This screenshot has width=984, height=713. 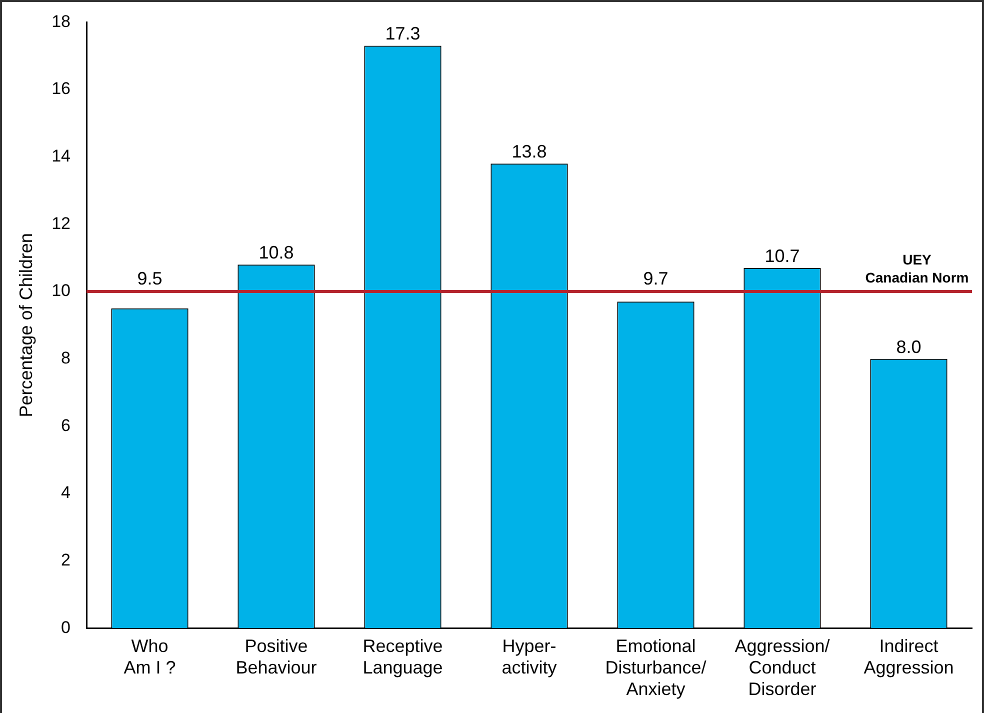 I want to click on data-label: 17.3, so click(x=402, y=34).